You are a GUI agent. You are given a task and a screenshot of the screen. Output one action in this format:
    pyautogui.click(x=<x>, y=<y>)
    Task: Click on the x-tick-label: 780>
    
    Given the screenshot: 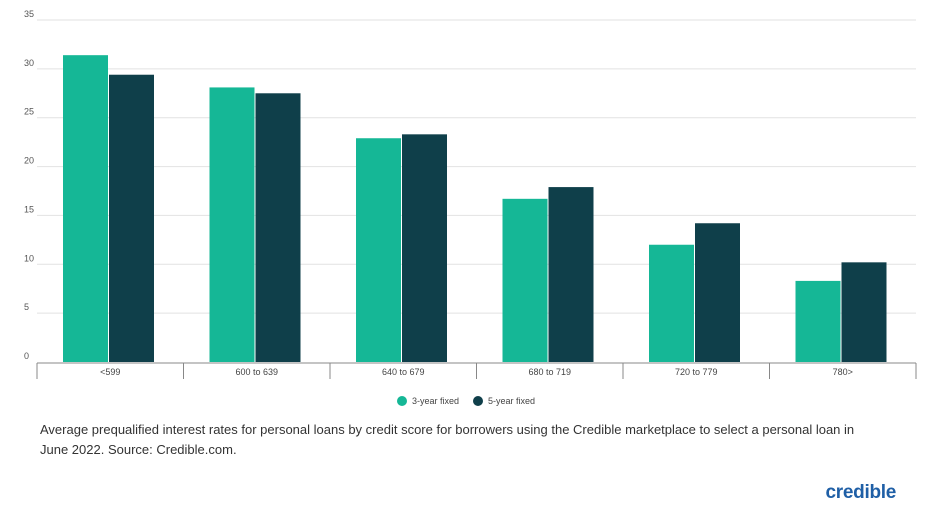 What is the action you would take?
    pyautogui.click(x=843, y=372)
    